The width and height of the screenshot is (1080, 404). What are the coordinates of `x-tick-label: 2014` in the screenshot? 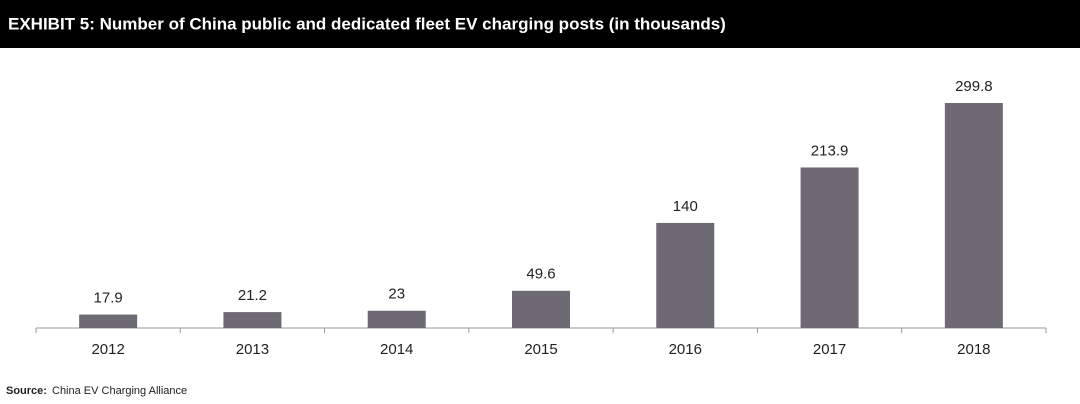 It's located at (396, 349).